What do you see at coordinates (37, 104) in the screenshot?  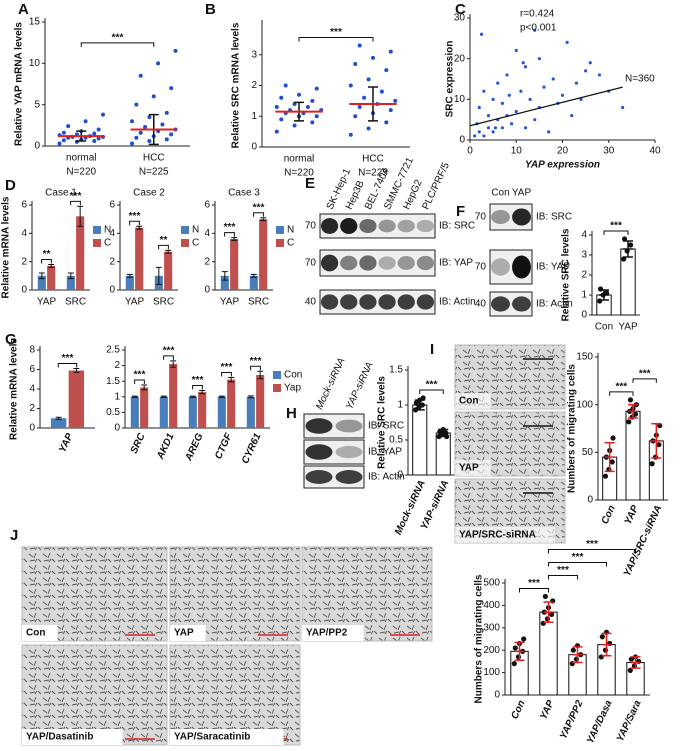 I see `y-tick-label: 5` at bounding box center [37, 104].